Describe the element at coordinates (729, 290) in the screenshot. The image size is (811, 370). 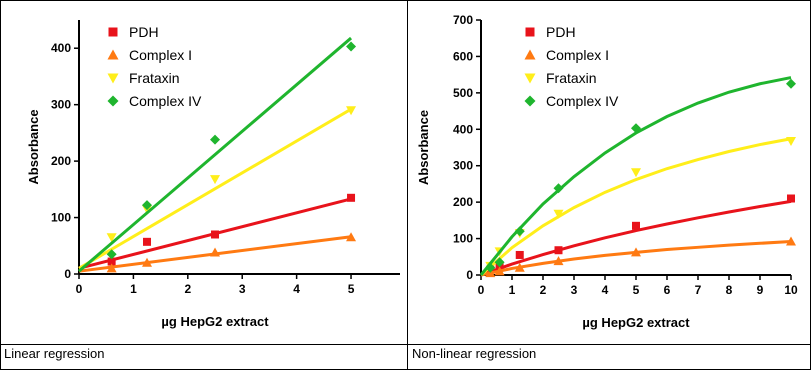
I see `x-tick-label: 8` at that location.